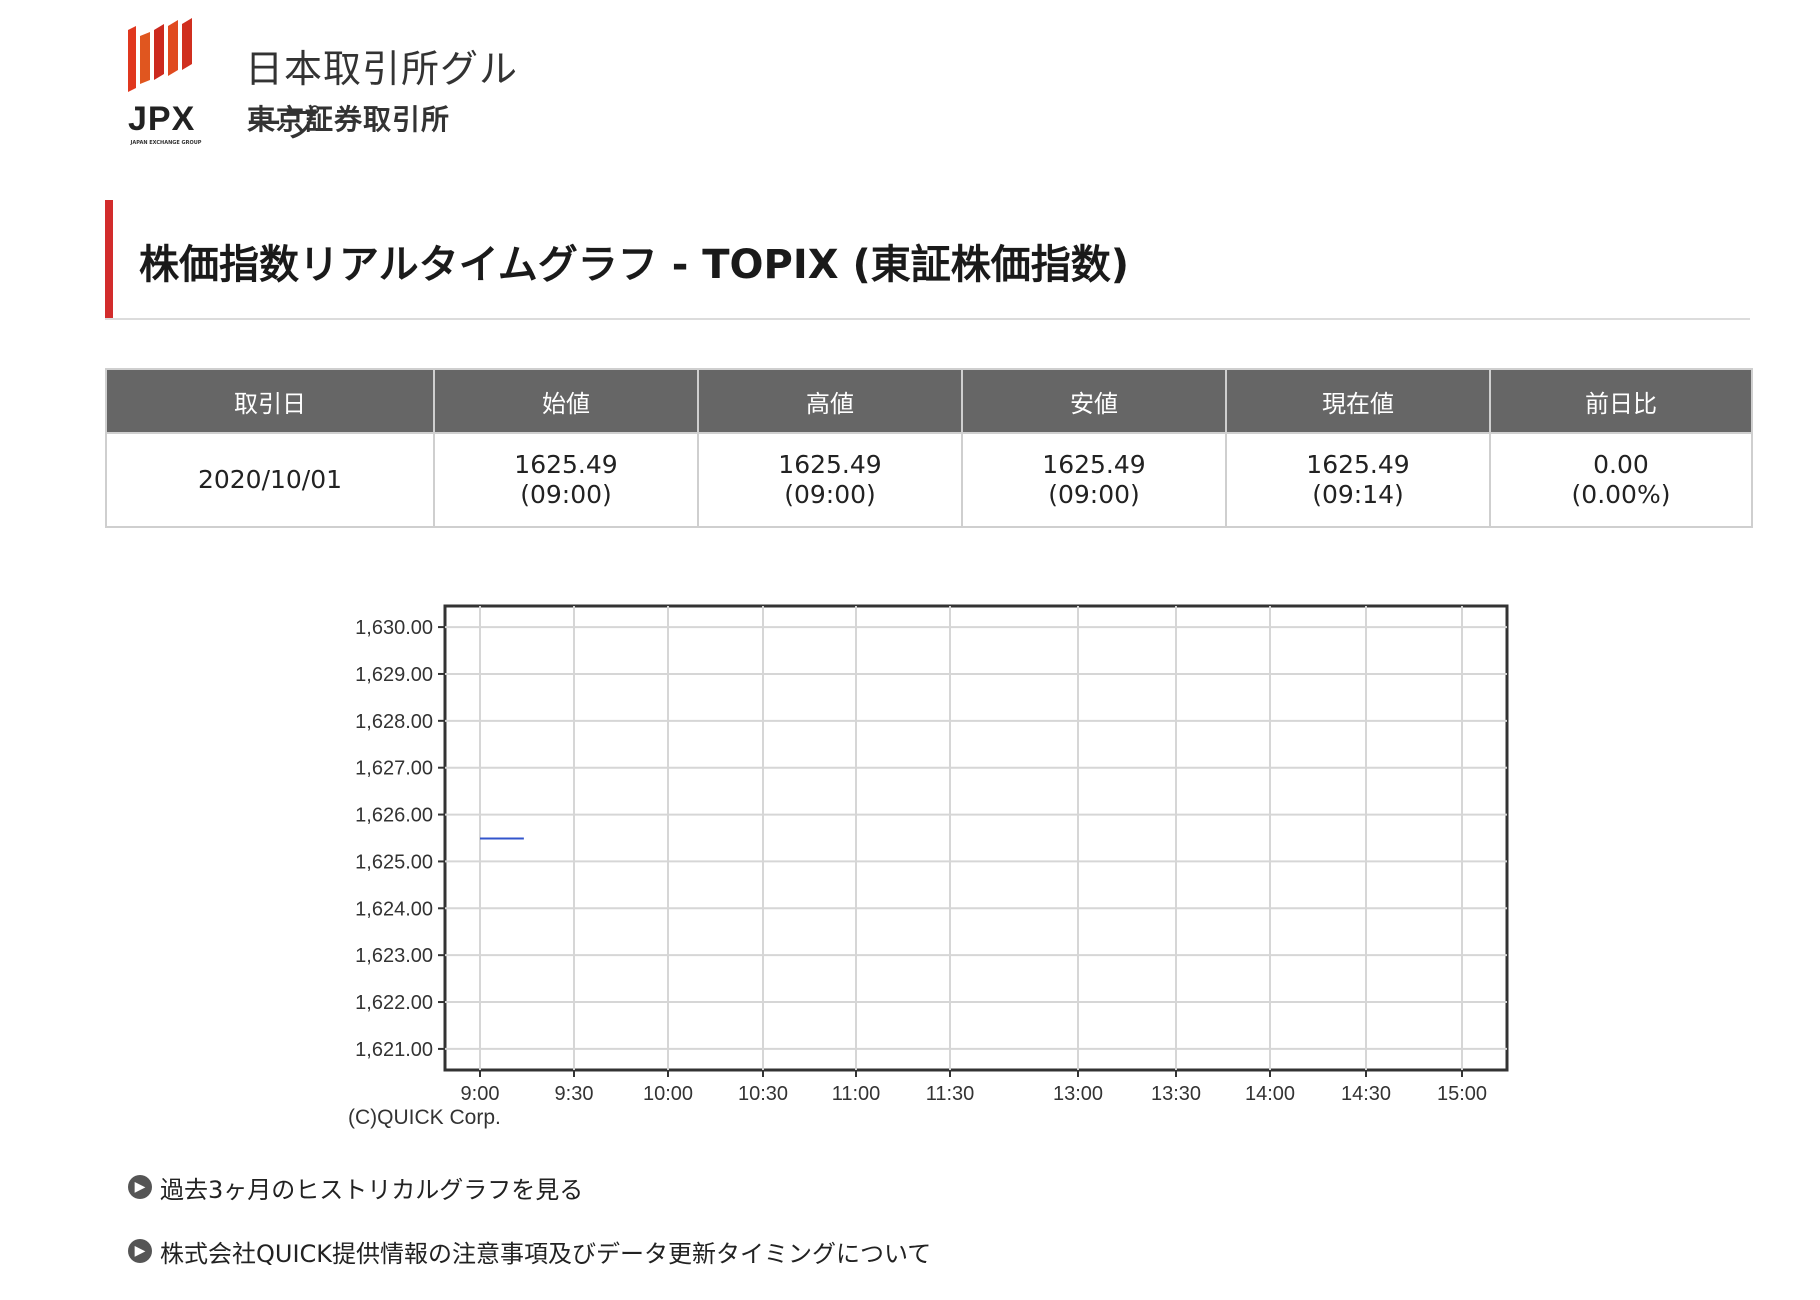 The image size is (1820, 1300). What do you see at coordinates (566, 401) in the screenshot?
I see `header-open: 始値` at bounding box center [566, 401].